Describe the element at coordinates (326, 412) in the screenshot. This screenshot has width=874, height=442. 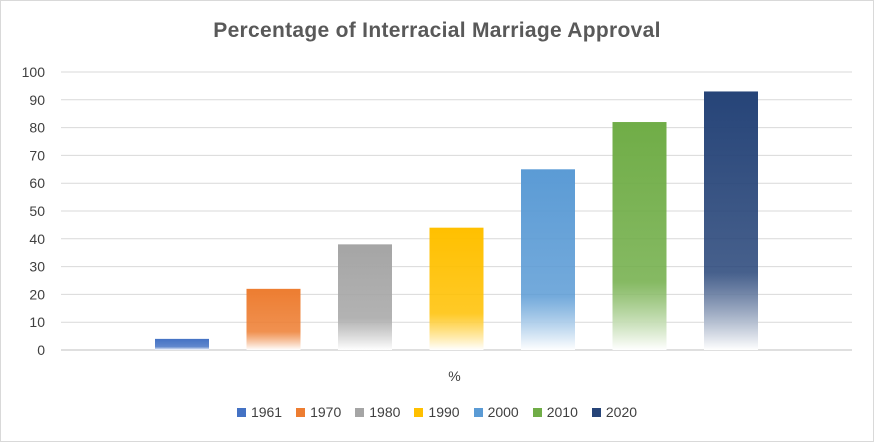
I see `legend-label: 1970` at that location.